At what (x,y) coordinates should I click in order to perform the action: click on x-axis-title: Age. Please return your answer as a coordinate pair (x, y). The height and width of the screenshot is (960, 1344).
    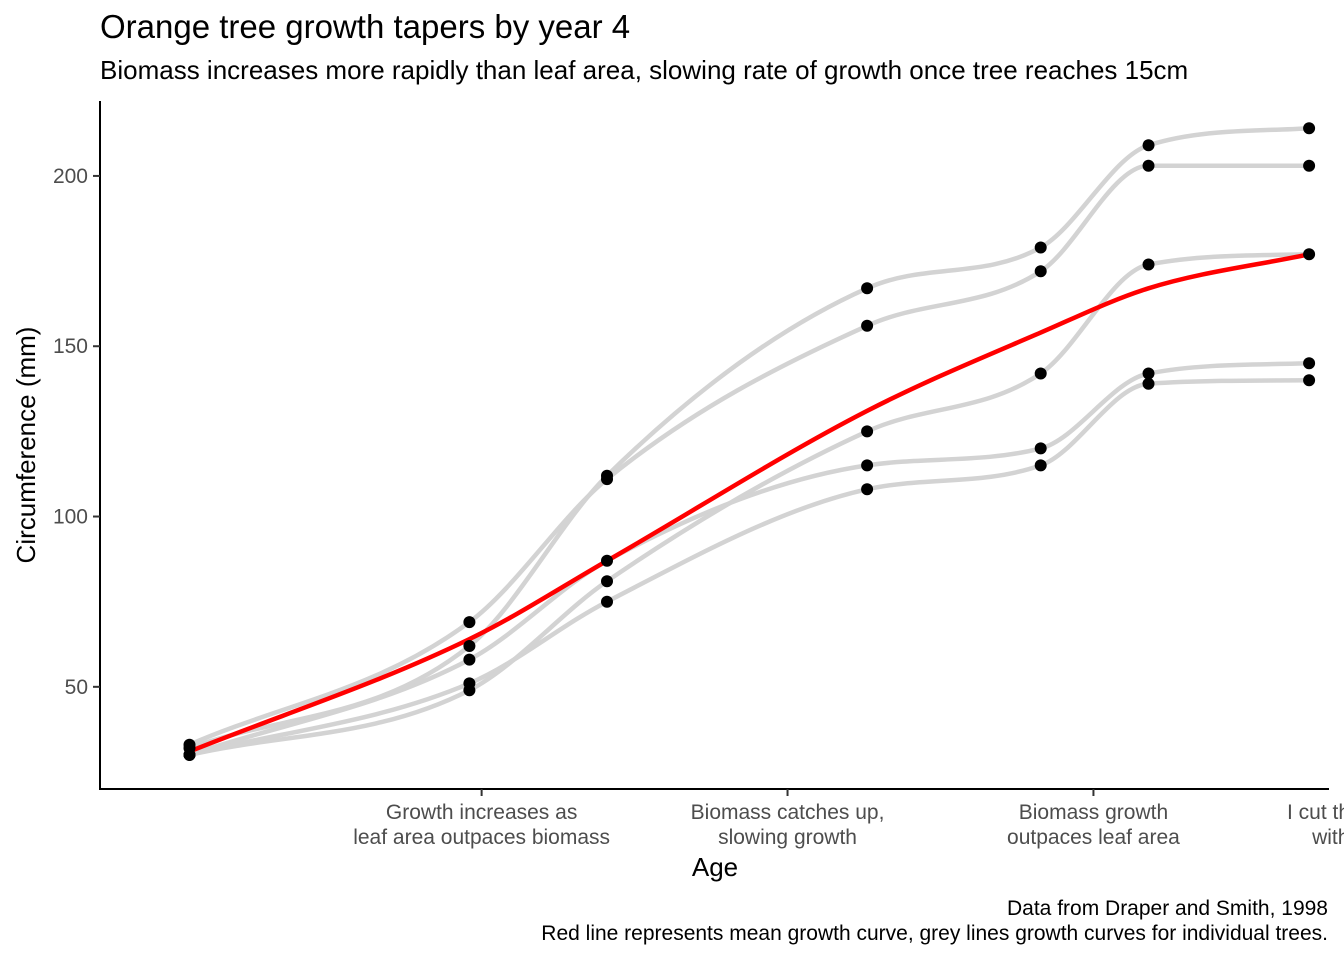
    Looking at the image, I should click on (715, 867).